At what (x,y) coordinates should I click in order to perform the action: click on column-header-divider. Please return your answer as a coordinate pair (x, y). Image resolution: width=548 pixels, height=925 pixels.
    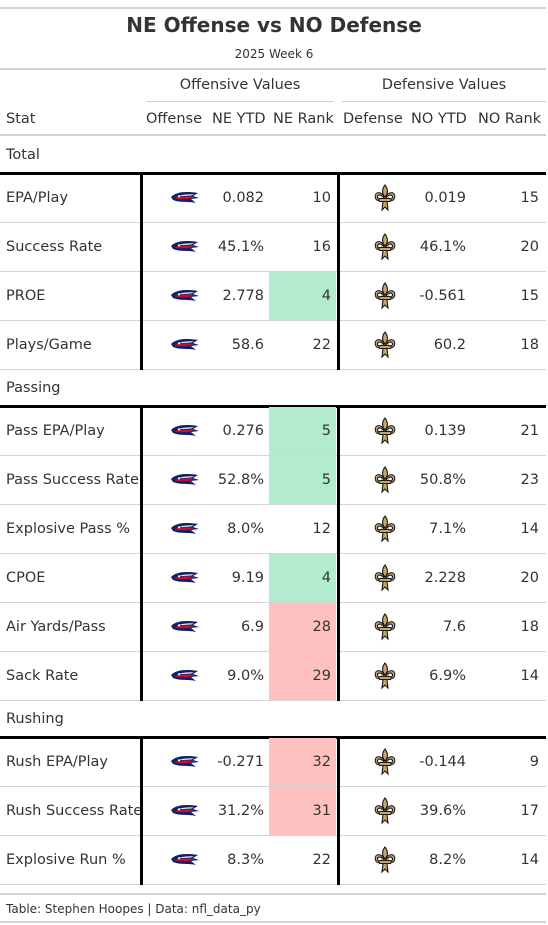
    Looking at the image, I should click on (273, 135).